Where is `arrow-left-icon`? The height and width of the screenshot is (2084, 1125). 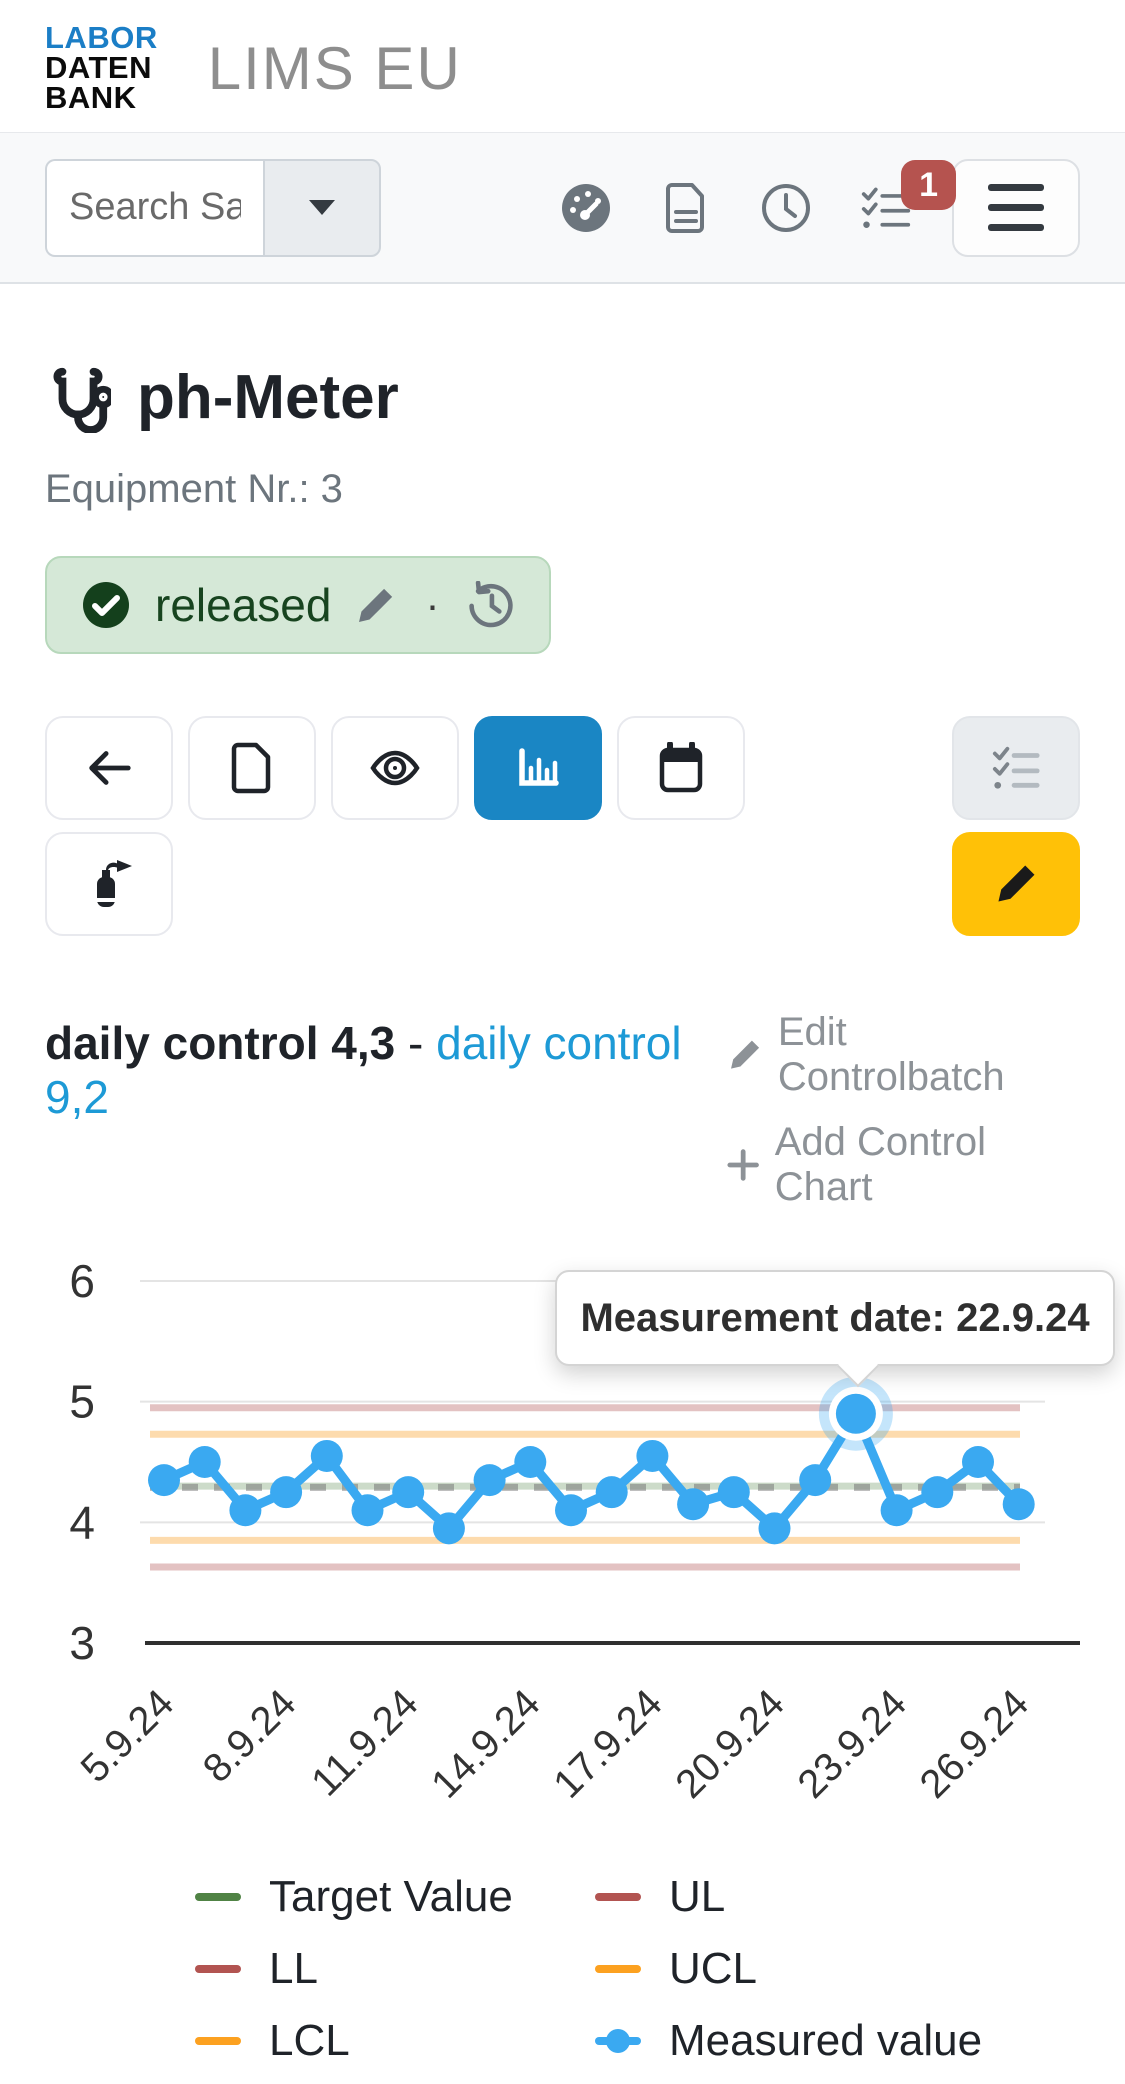
arrow-left-icon is located at coordinates (110, 768).